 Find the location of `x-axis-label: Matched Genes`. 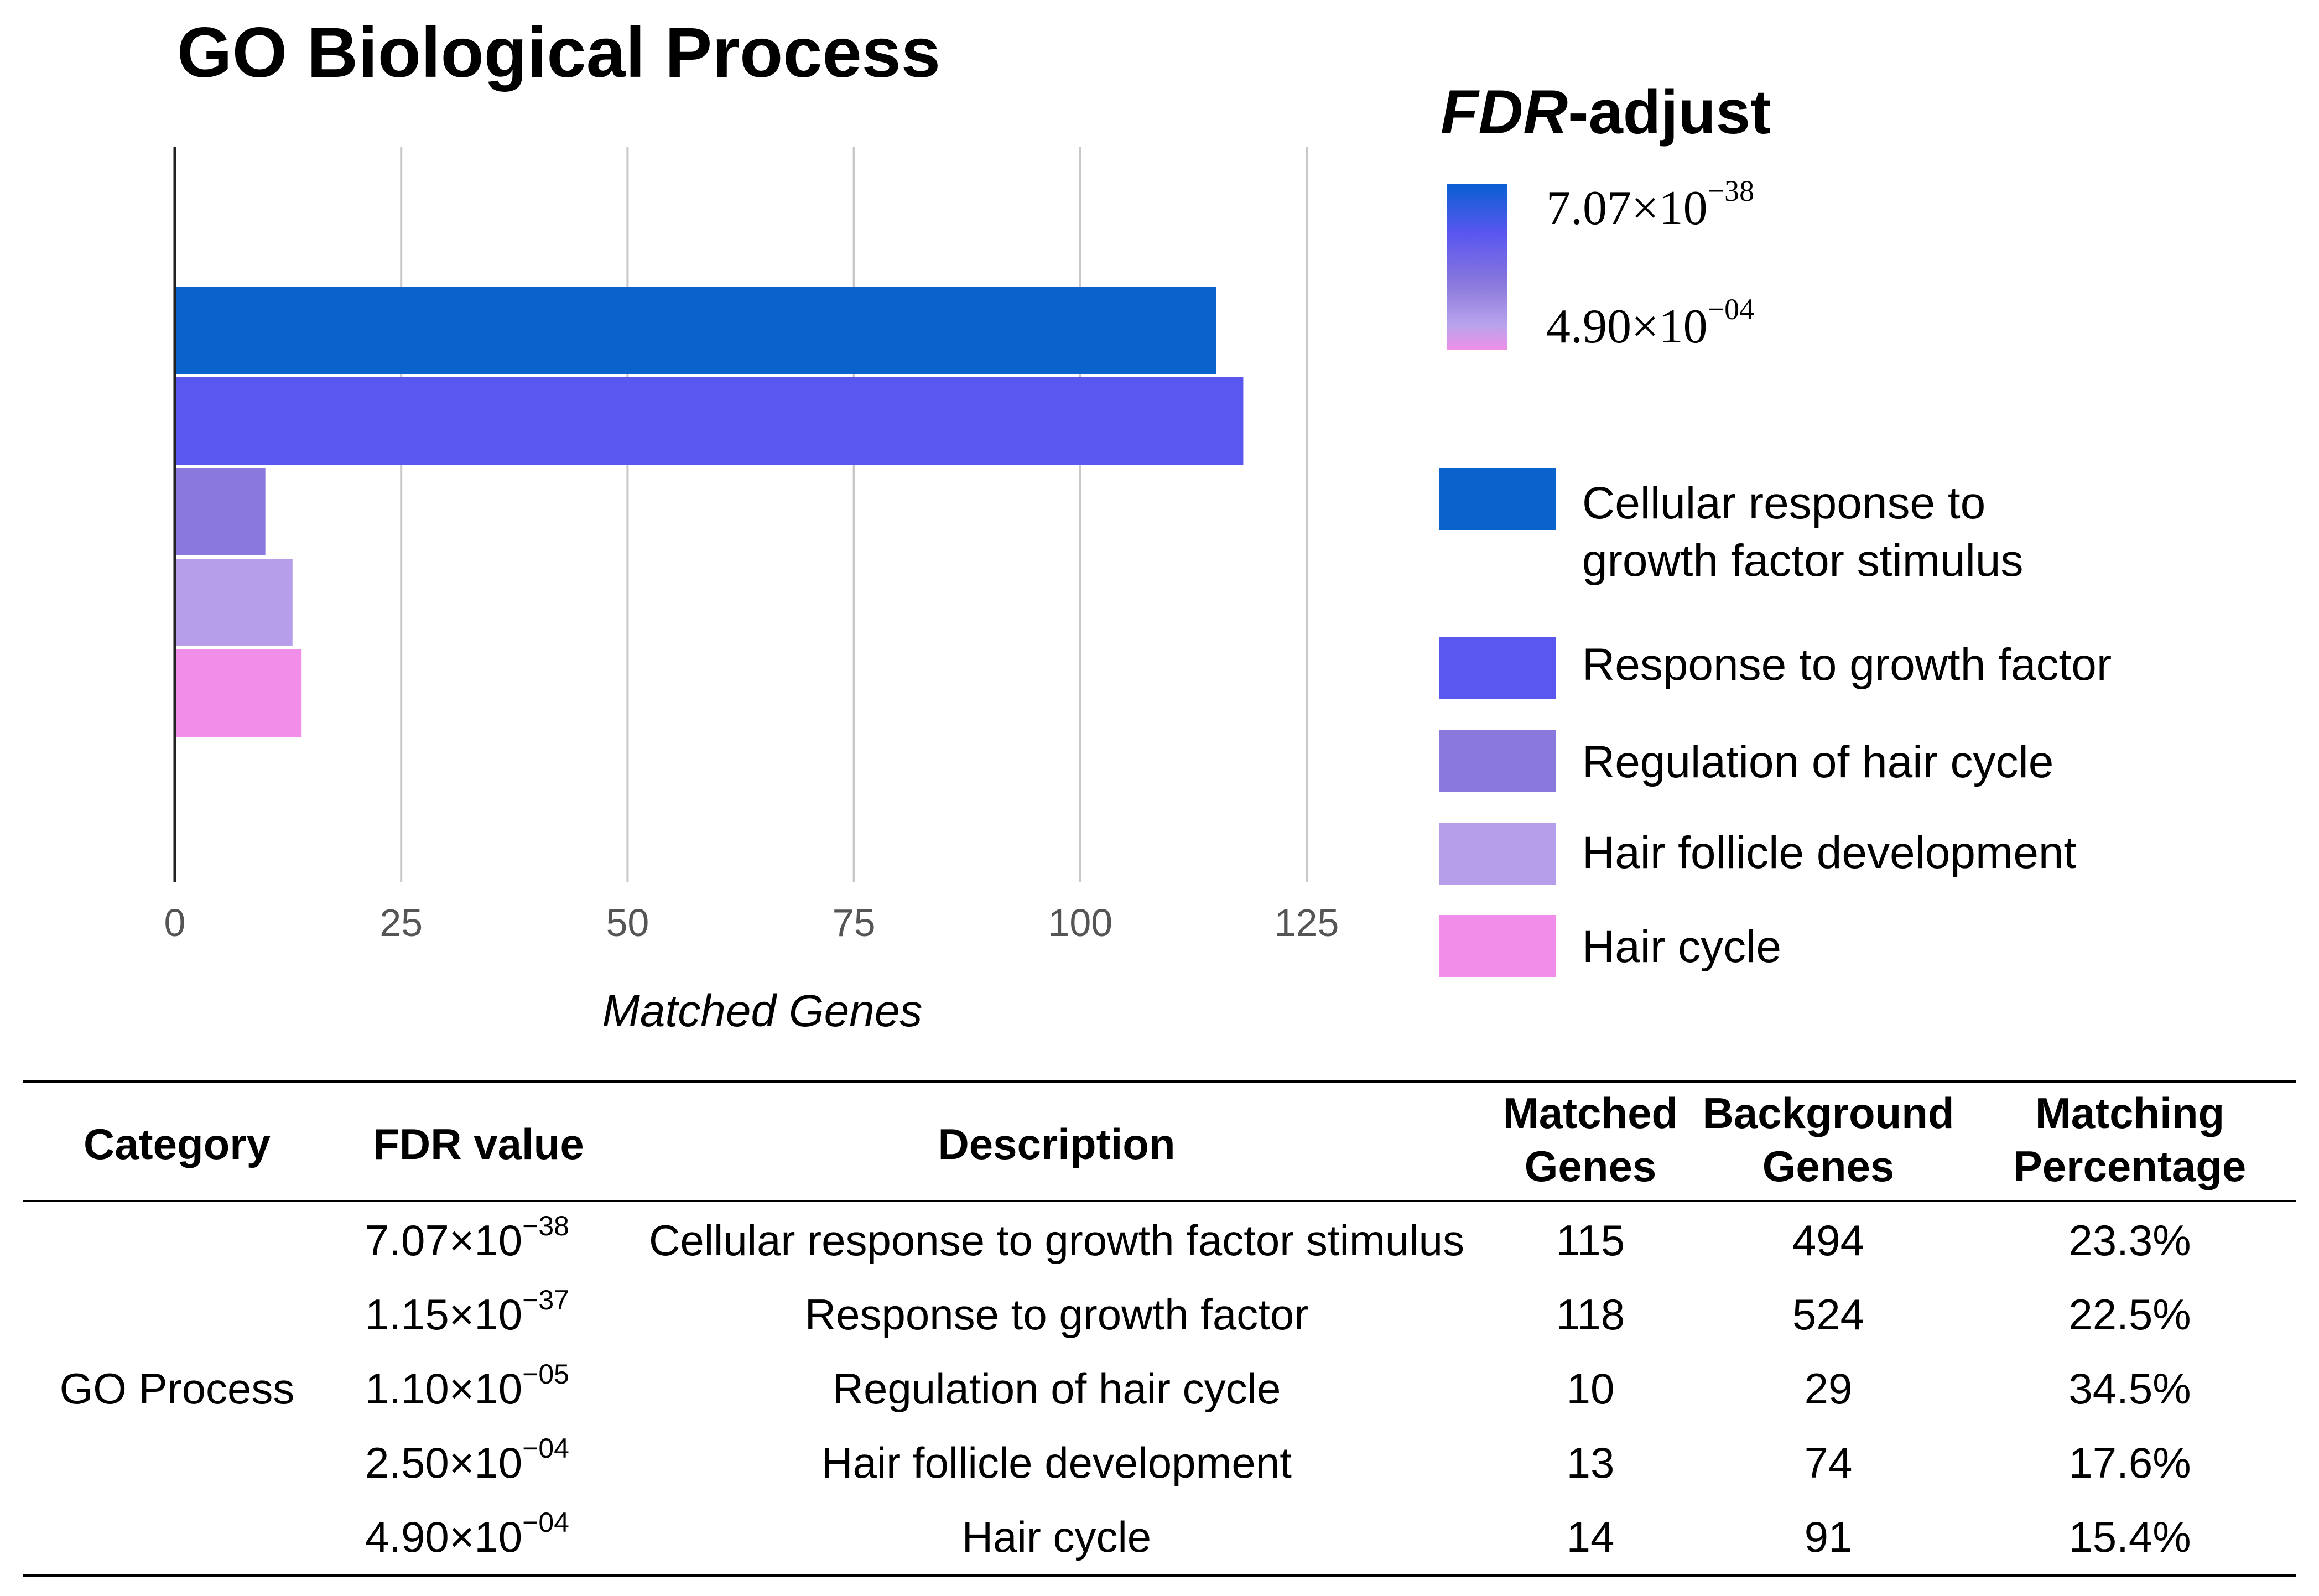

x-axis-label: Matched Genes is located at coordinates (762, 1011).